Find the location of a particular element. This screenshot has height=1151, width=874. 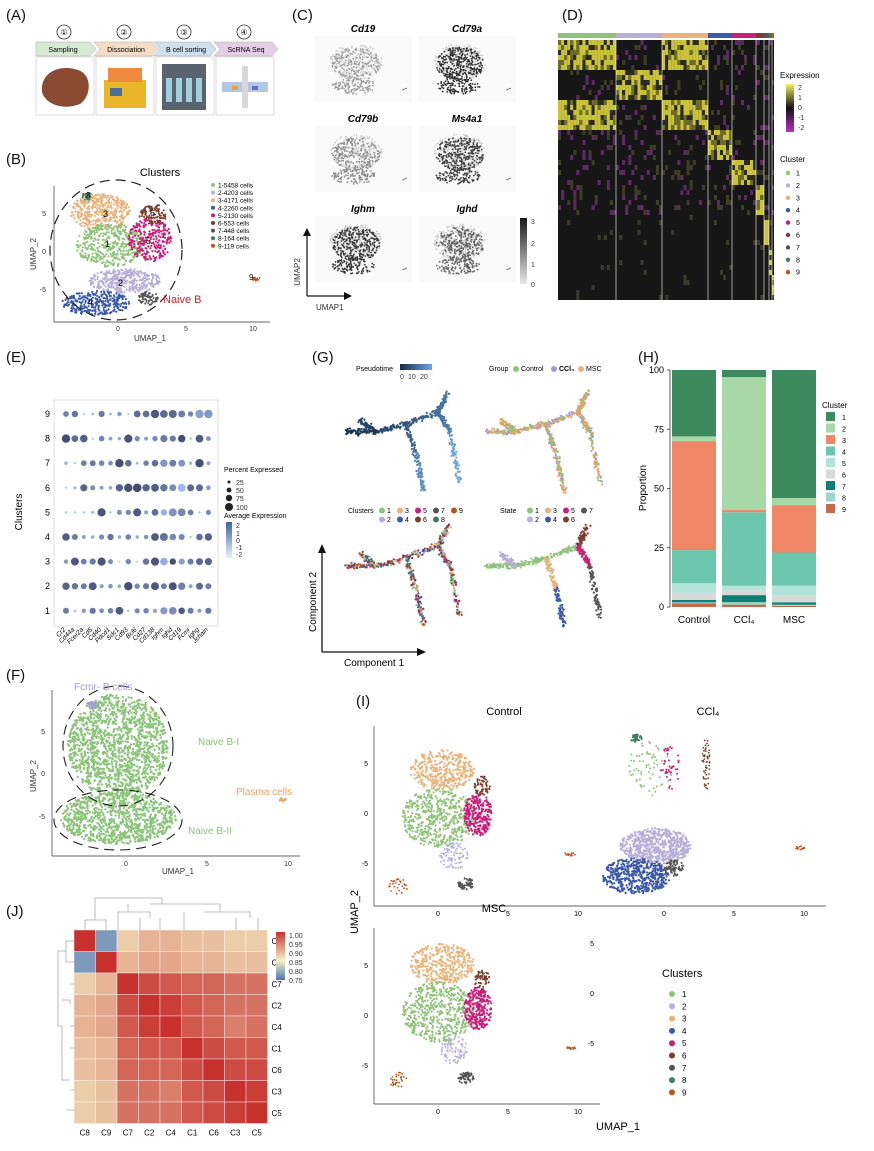

panel-label-h: (H) is located at coordinates (648, 357).